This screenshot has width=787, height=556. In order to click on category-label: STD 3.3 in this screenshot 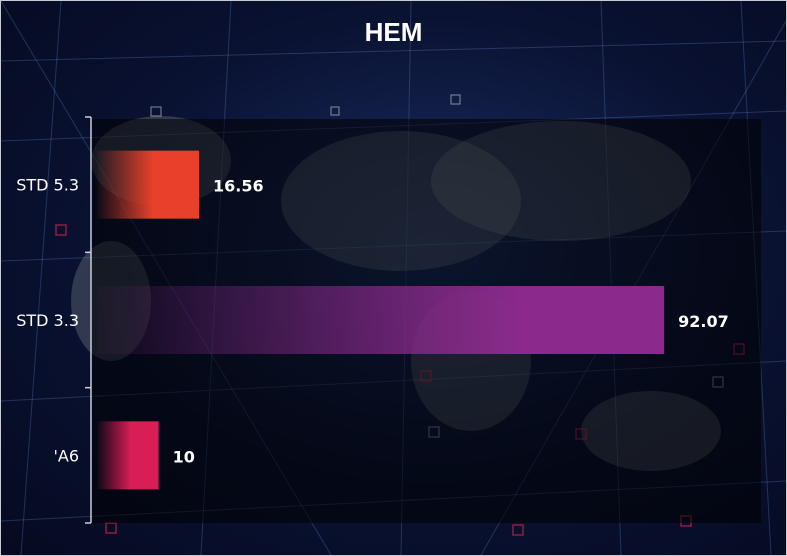, I will do `click(47, 320)`.